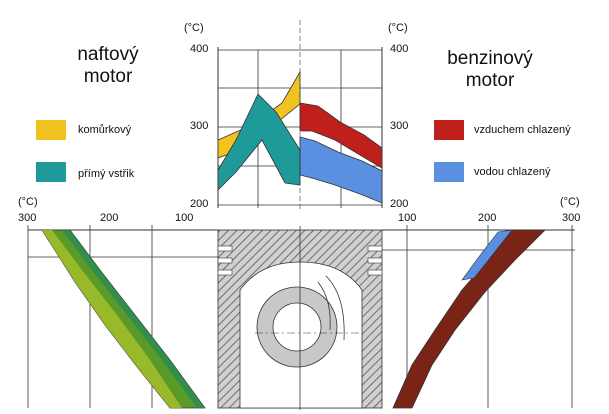 This screenshot has height=414, width=609. I want to click on diesel-title-line-1: naftový, so click(108, 54).